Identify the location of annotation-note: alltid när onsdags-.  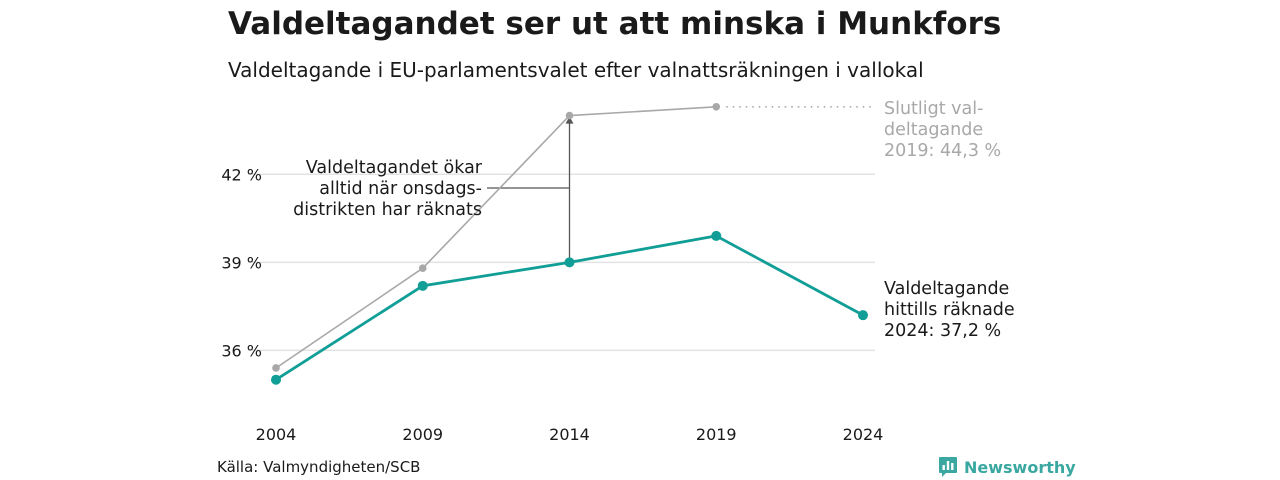
(400, 189).